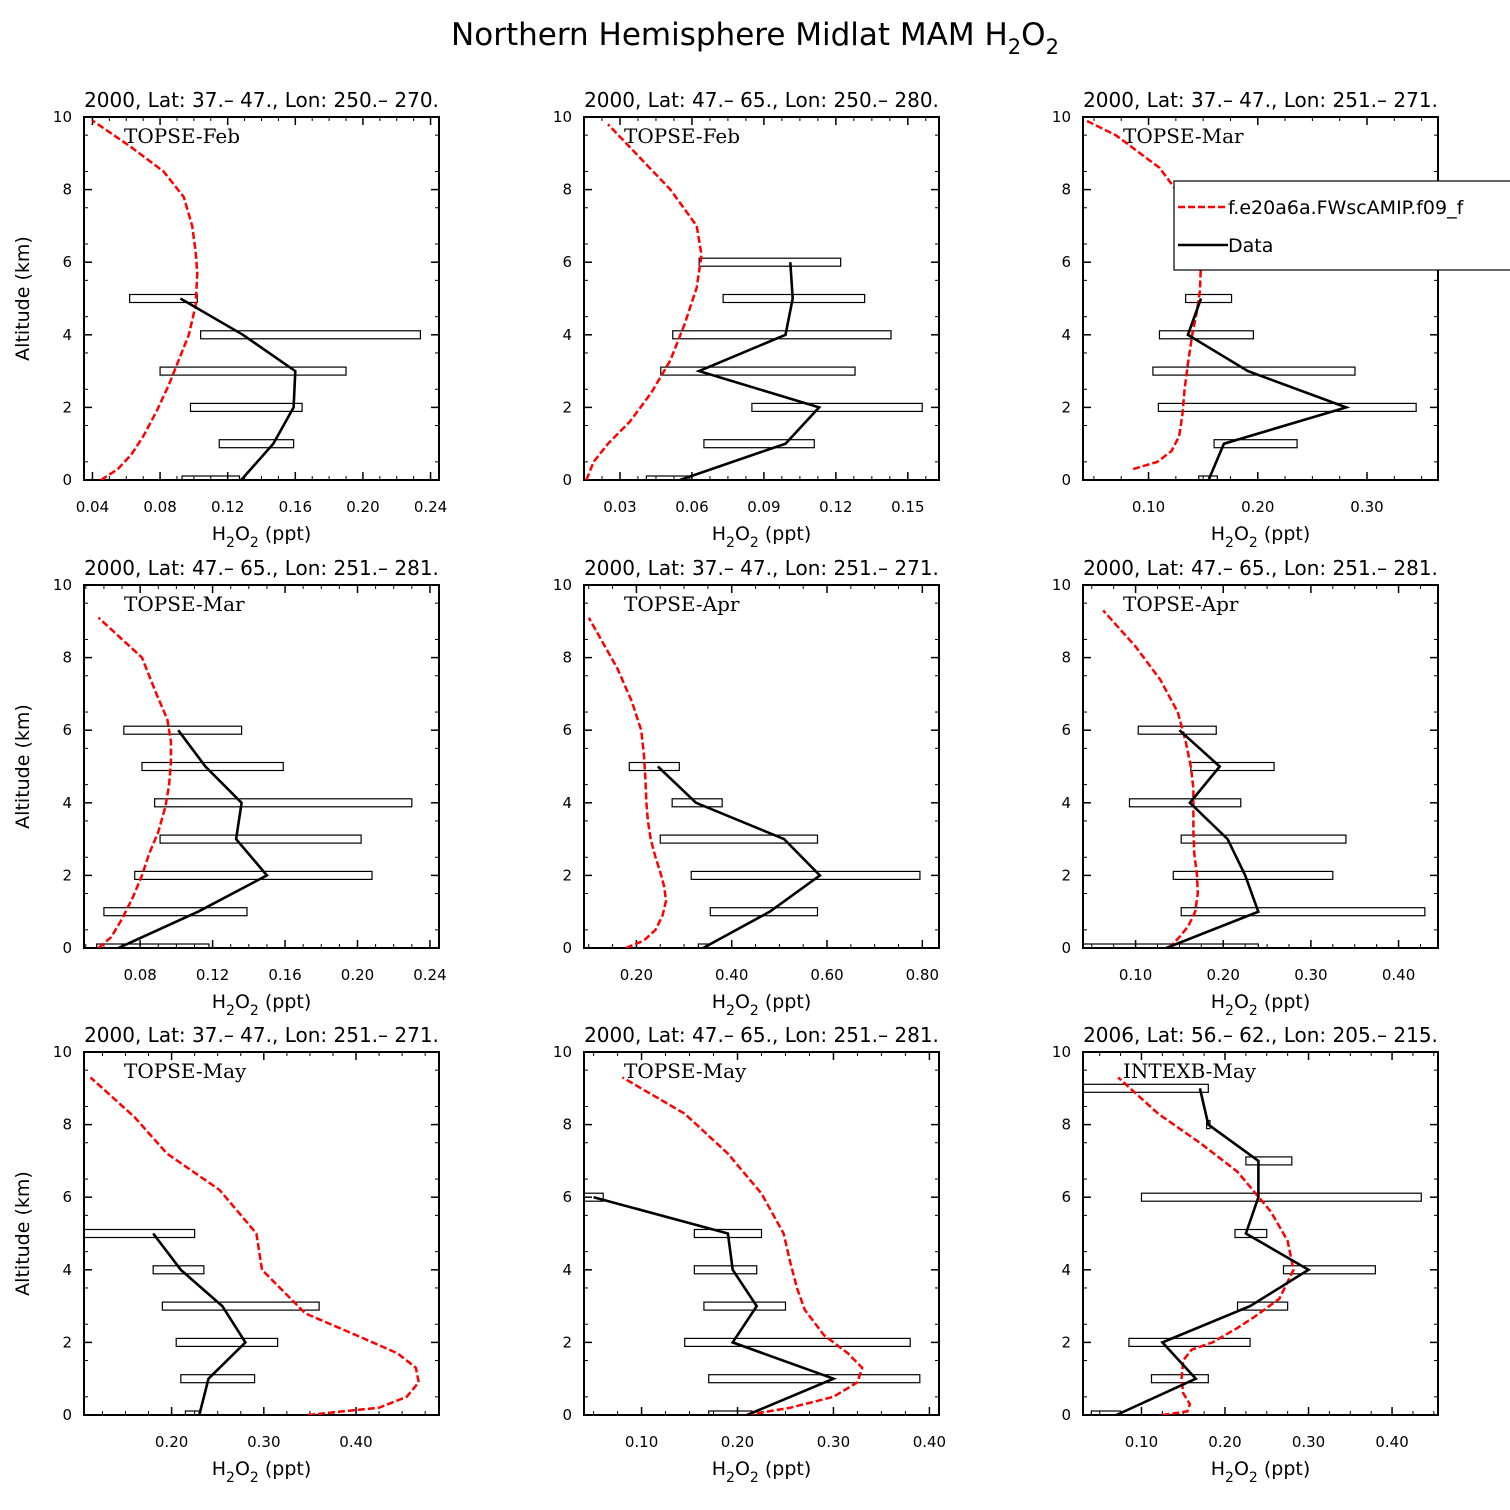 The width and height of the screenshot is (1510, 1510). I want to click on legend-data-label: Data, so click(1250, 246).